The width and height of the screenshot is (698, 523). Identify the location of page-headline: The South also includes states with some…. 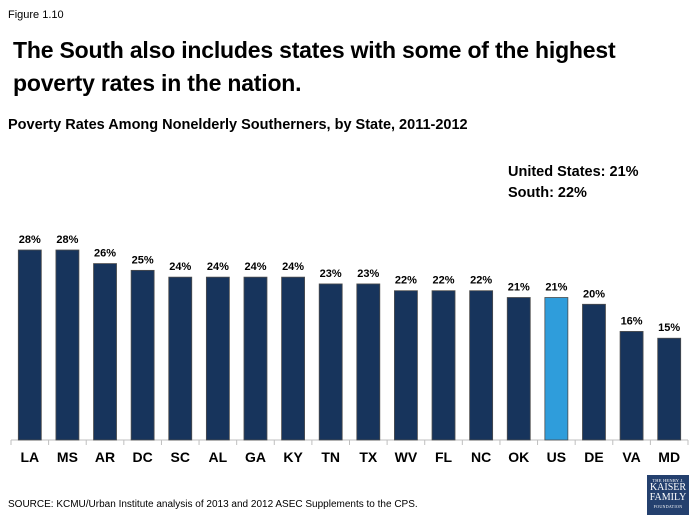
(314, 66).